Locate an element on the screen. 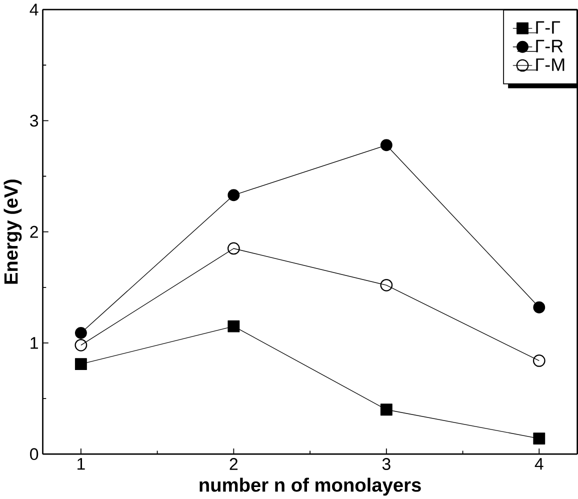 This screenshot has width=578, height=499. legend-label: Γ-Γ is located at coordinates (548, 27).